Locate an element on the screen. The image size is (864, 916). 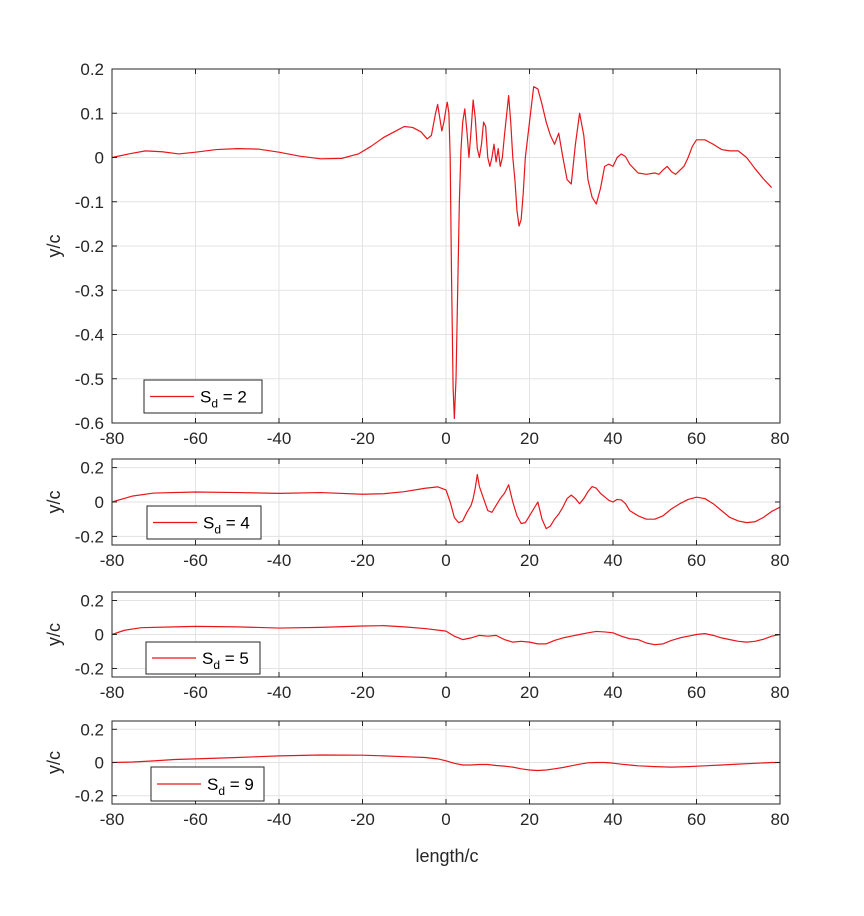
legend: Sd = 9 is located at coordinates (207, 784).